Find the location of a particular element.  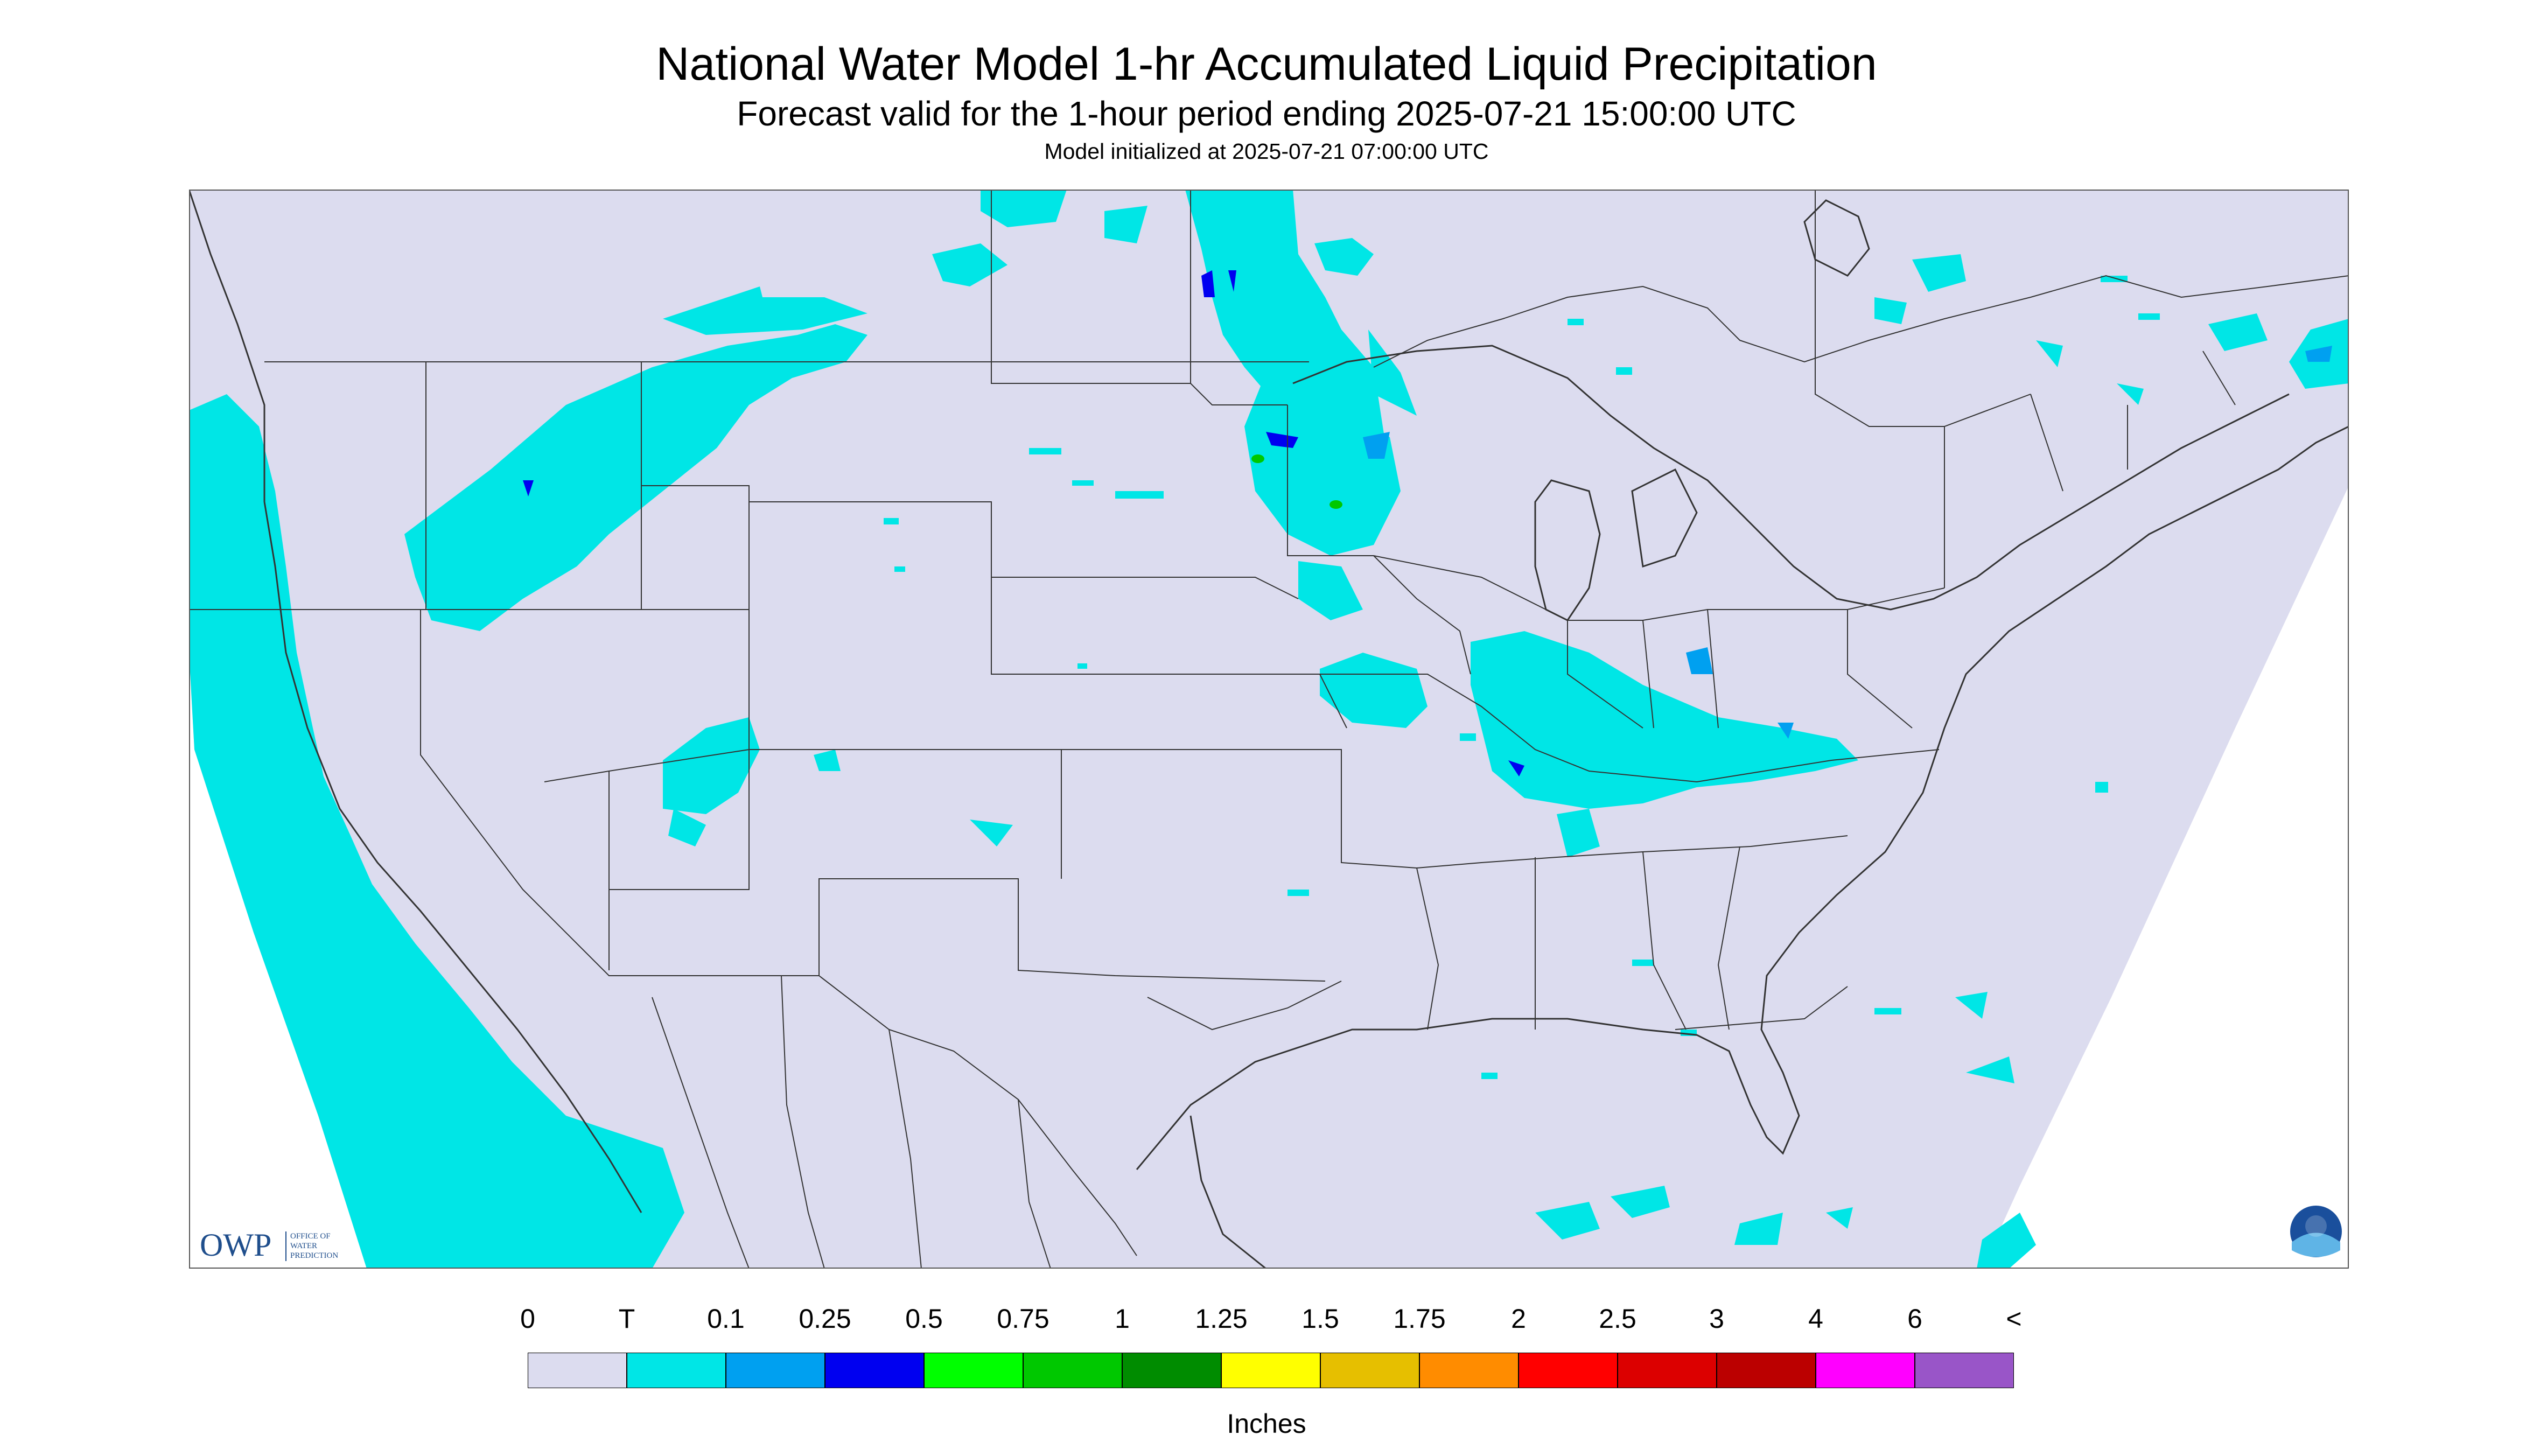

legend-tick-label: T is located at coordinates (627, 1319).